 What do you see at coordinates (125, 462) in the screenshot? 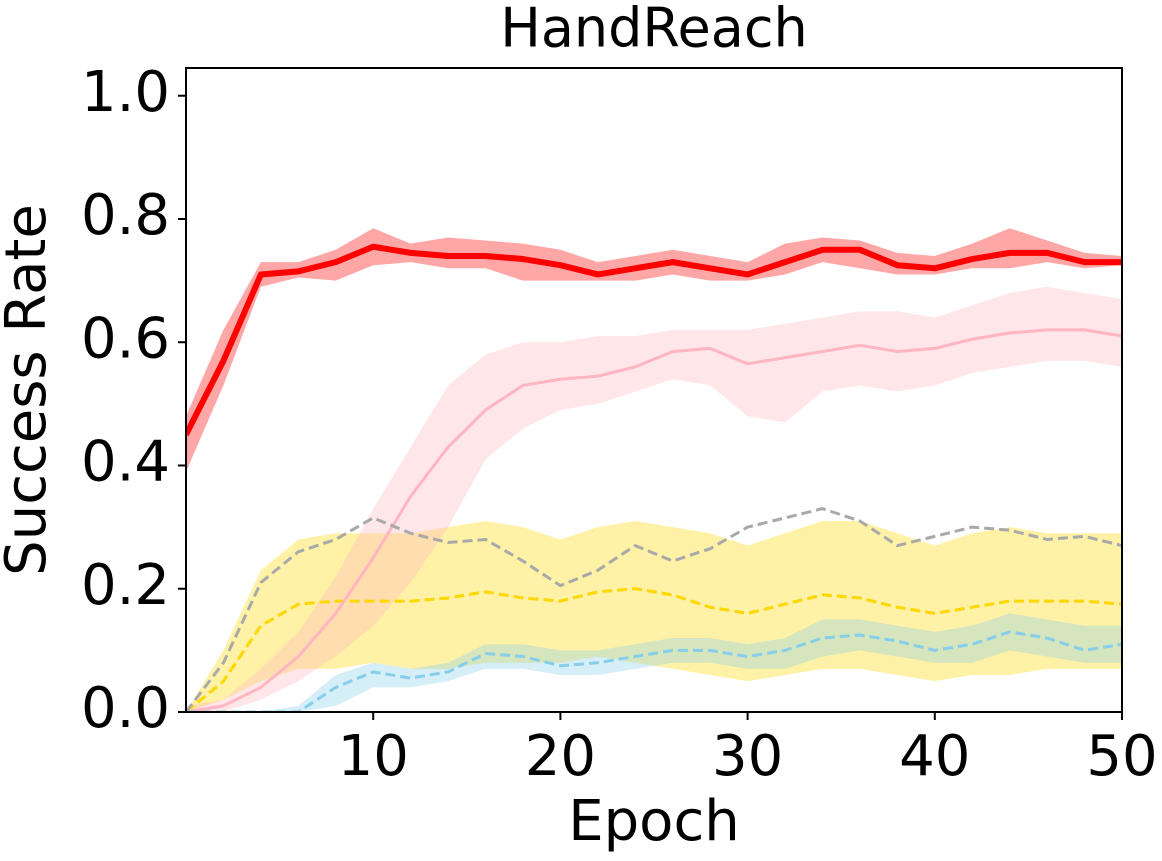
I see `y-tick-label: 0.4` at bounding box center [125, 462].